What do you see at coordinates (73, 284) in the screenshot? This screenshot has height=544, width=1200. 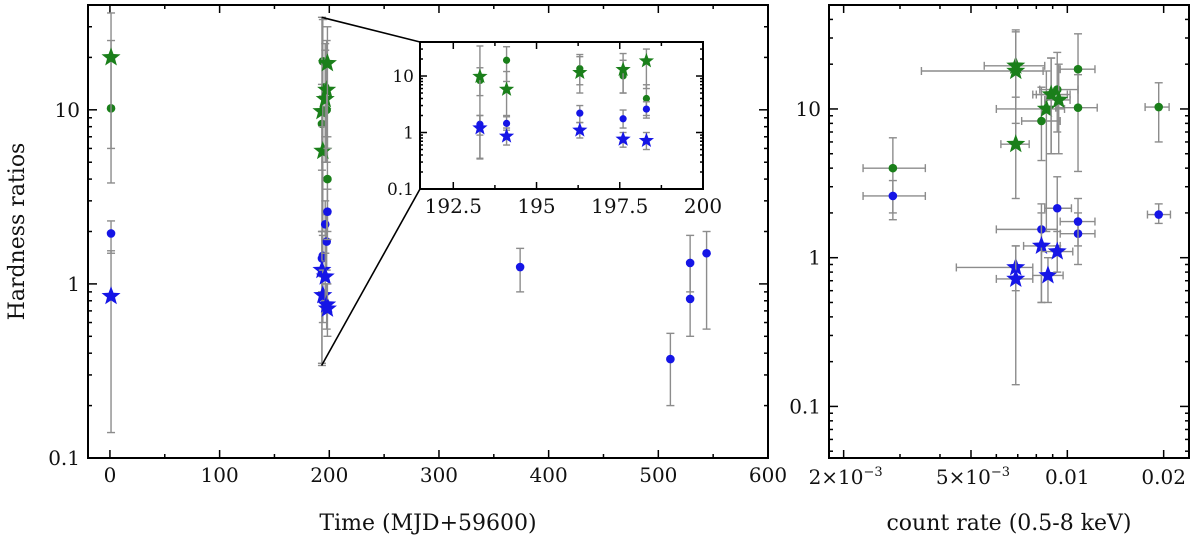 I see `left-y-tick-label: 1` at bounding box center [73, 284].